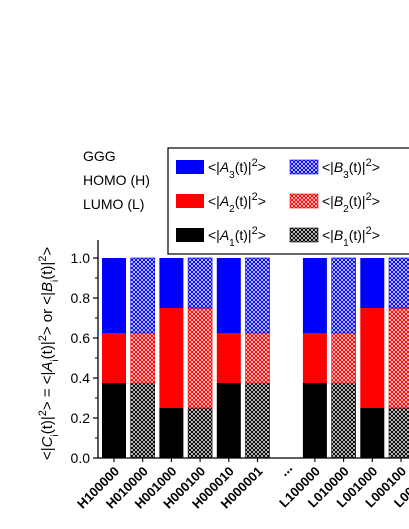 This screenshot has height=529, width=409. What do you see at coordinates (314, 295) in the screenshot?
I see `bar-l100000-a3` at bounding box center [314, 295].